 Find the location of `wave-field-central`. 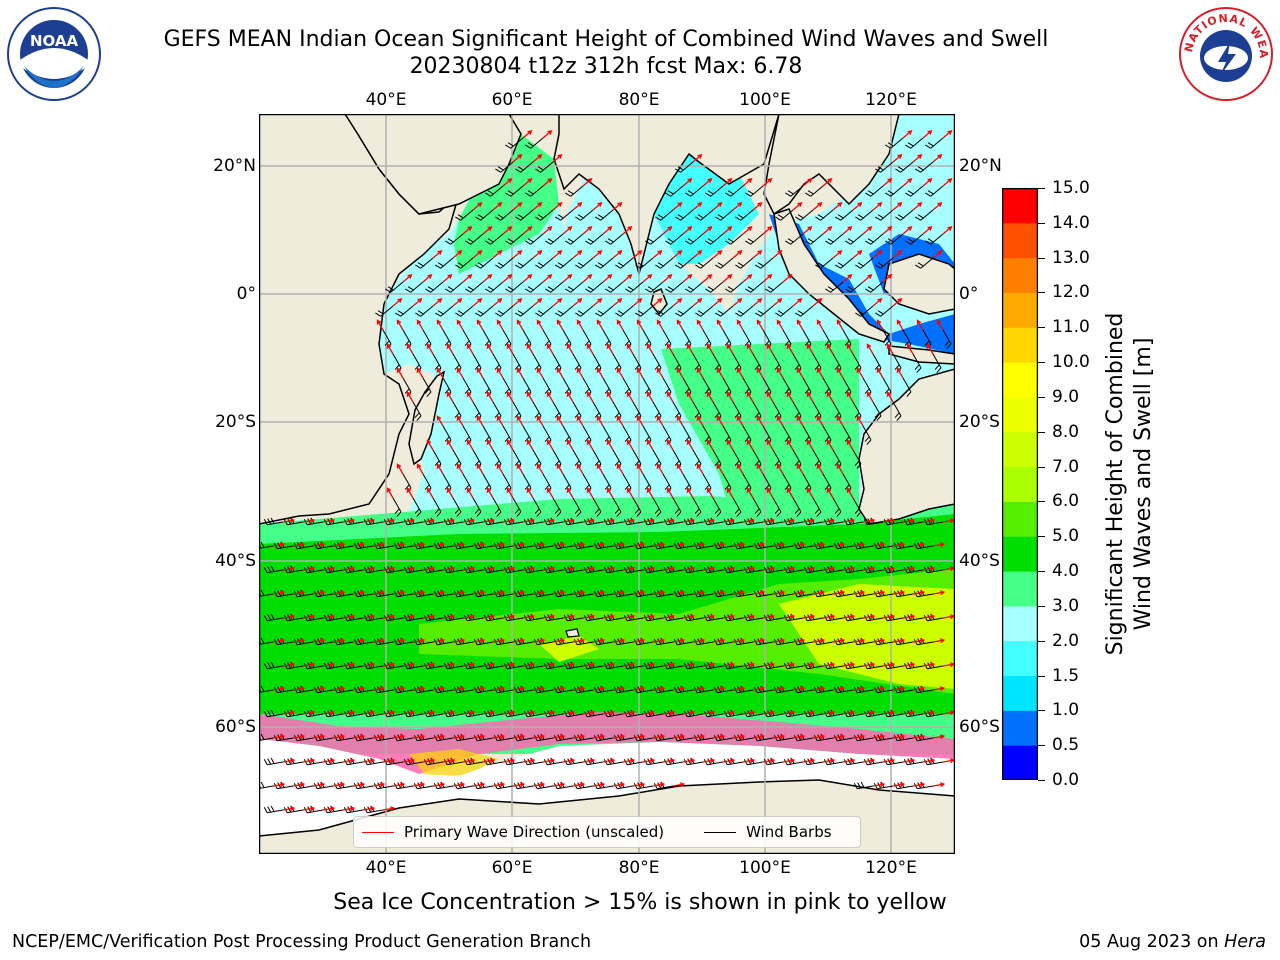

wave-field-central is located at coordinates (760, 424).